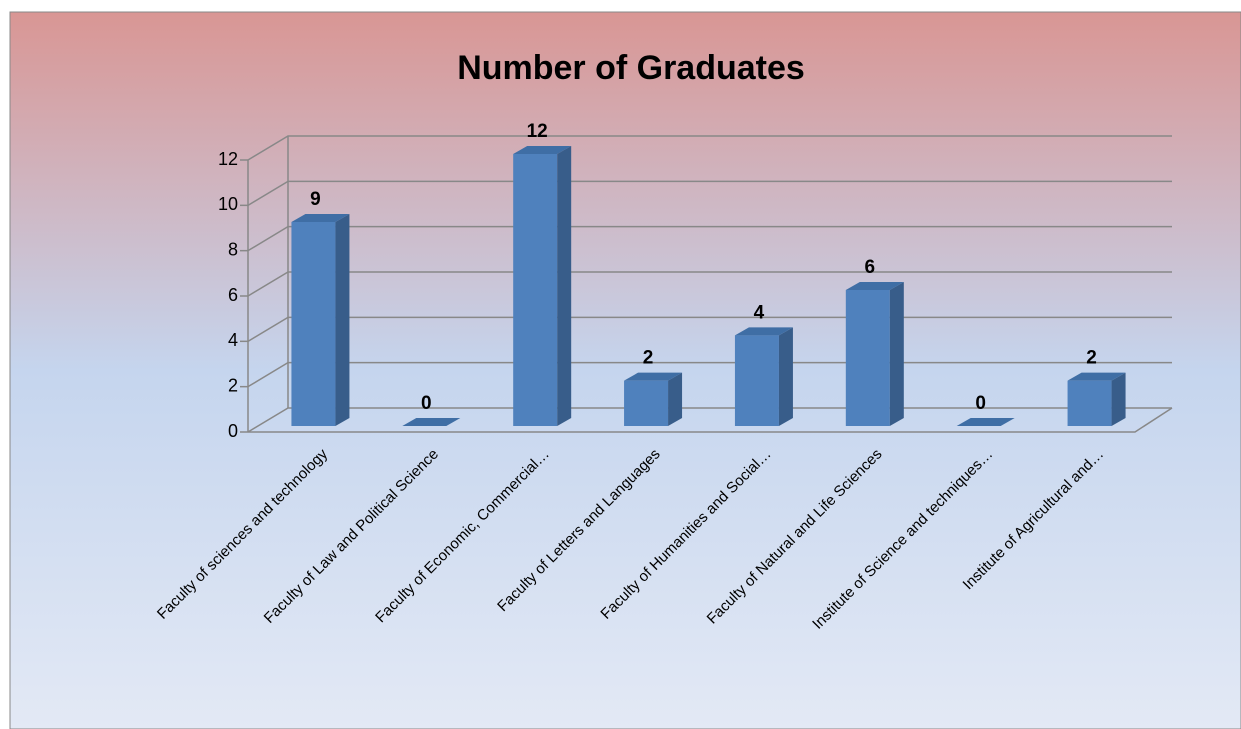 Image resolution: width=1241 pixels, height=729 pixels. I want to click on data-label: 12, so click(537, 131).